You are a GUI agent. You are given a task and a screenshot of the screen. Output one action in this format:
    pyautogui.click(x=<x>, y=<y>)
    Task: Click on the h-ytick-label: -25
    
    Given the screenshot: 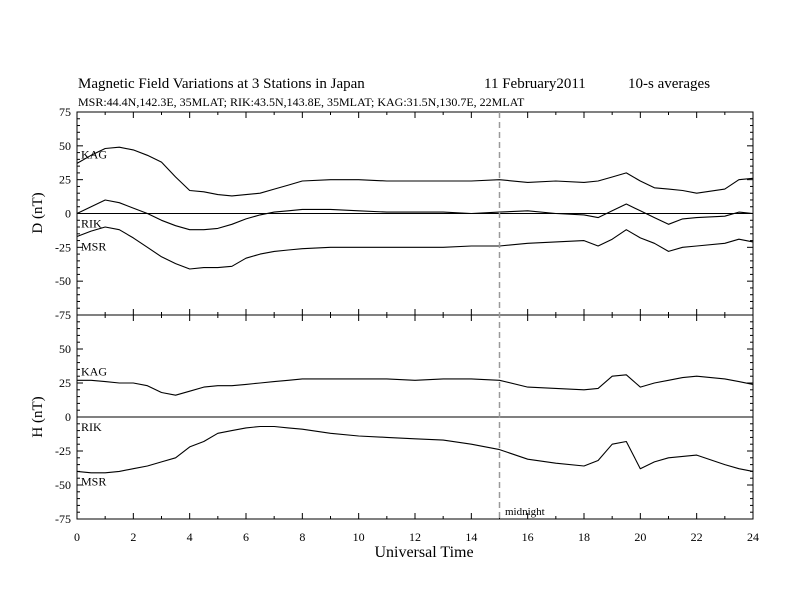 What is the action you would take?
    pyautogui.click(x=63, y=451)
    